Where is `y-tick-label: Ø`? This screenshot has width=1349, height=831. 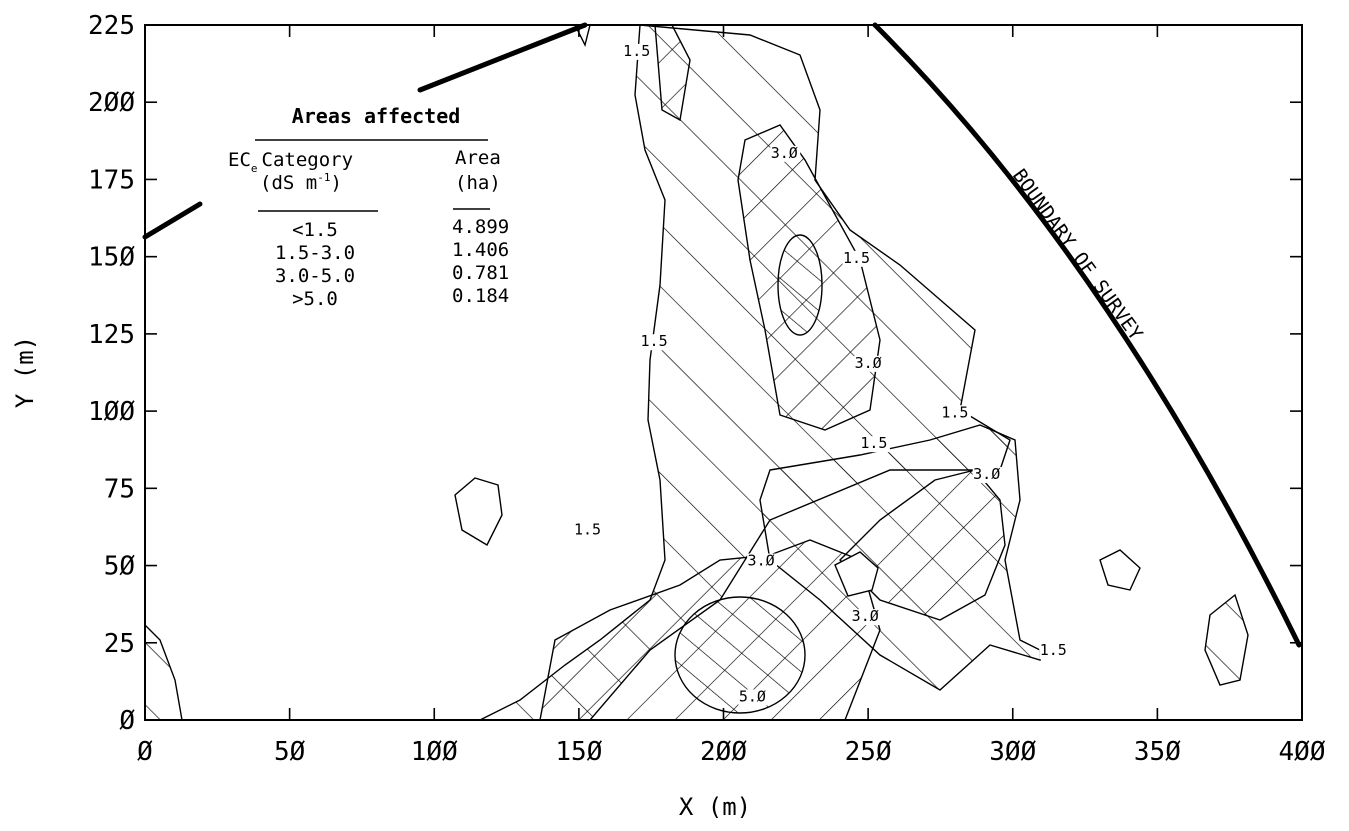
y-tick-label: Ø is located at coordinates (127, 721).